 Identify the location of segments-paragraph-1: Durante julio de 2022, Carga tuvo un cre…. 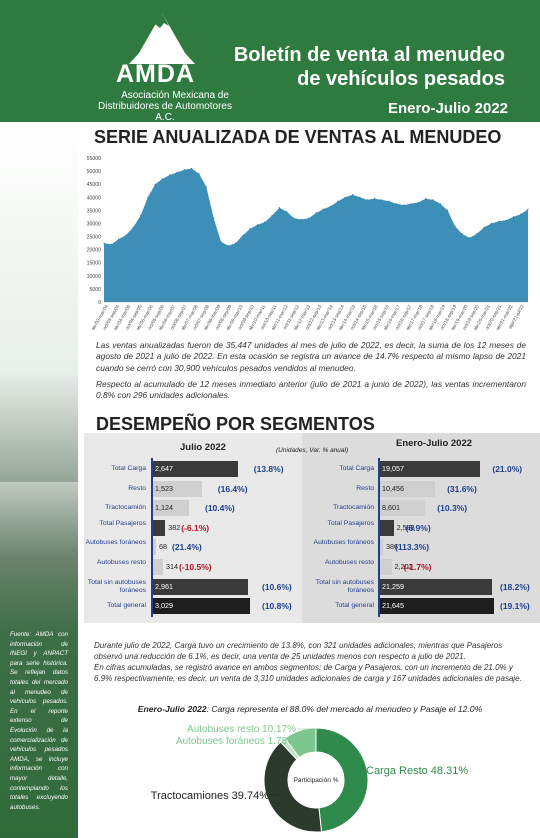
(298, 651).